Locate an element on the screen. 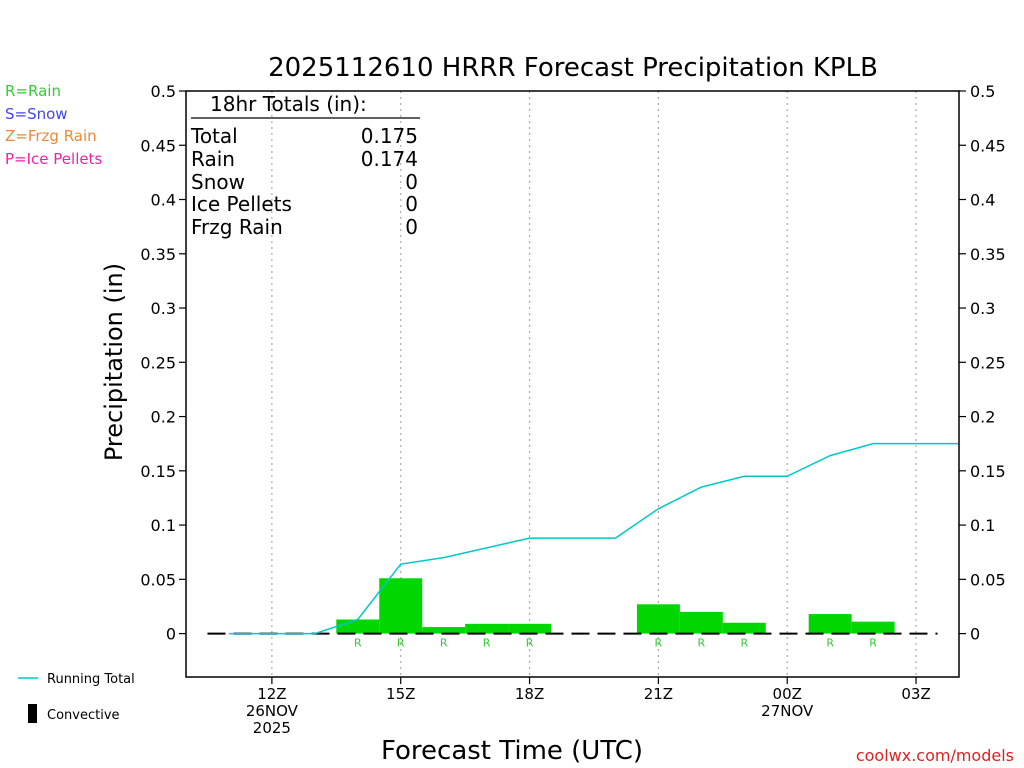  y-tick-label-right-10: 0.5 is located at coordinates (982, 91).